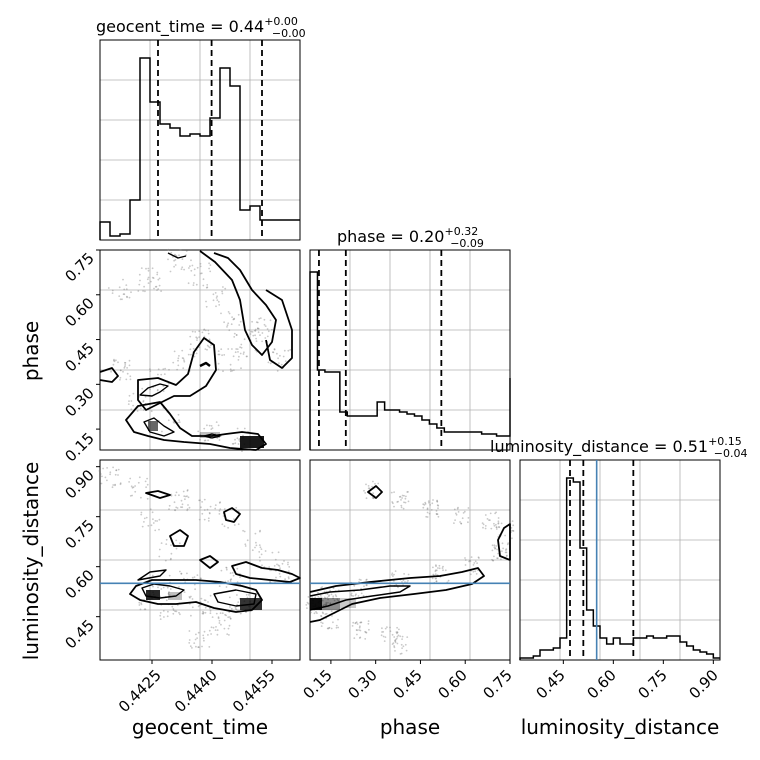 Image resolution: width=760 pixels, height=760 pixels. I want to click on contour-geocent-phase-outer-a, so click(238, 303).